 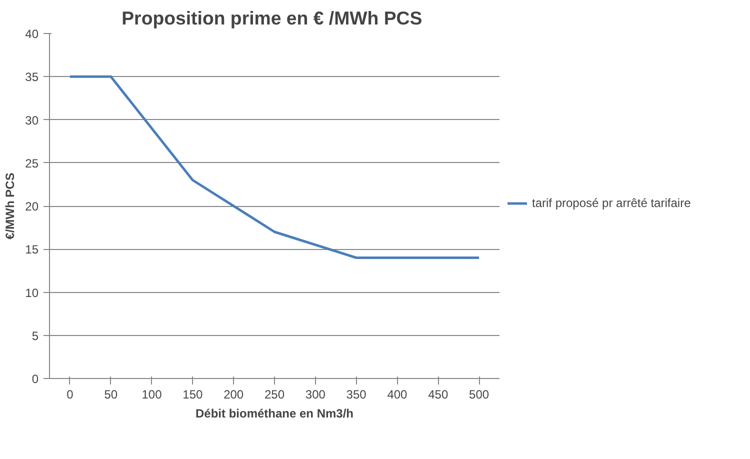 I want to click on y-tick-label: 10, so click(x=32, y=293).